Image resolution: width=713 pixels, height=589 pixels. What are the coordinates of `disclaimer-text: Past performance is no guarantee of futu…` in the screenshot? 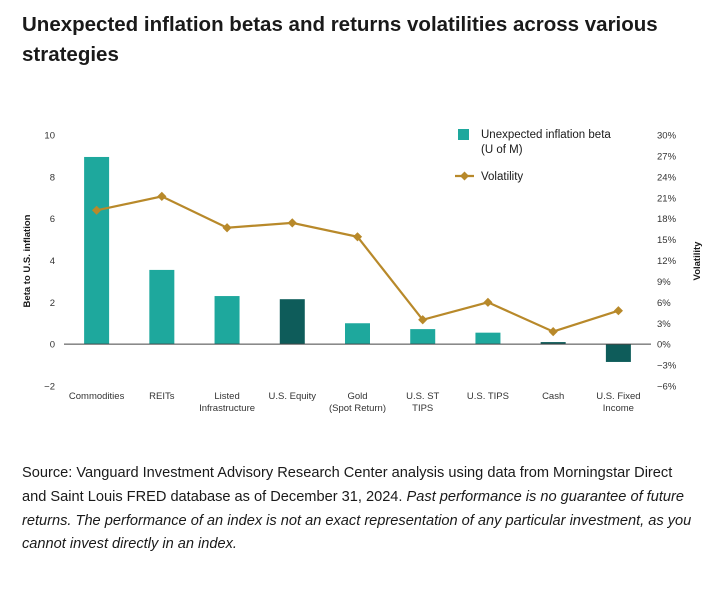 It's located at (357, 520).